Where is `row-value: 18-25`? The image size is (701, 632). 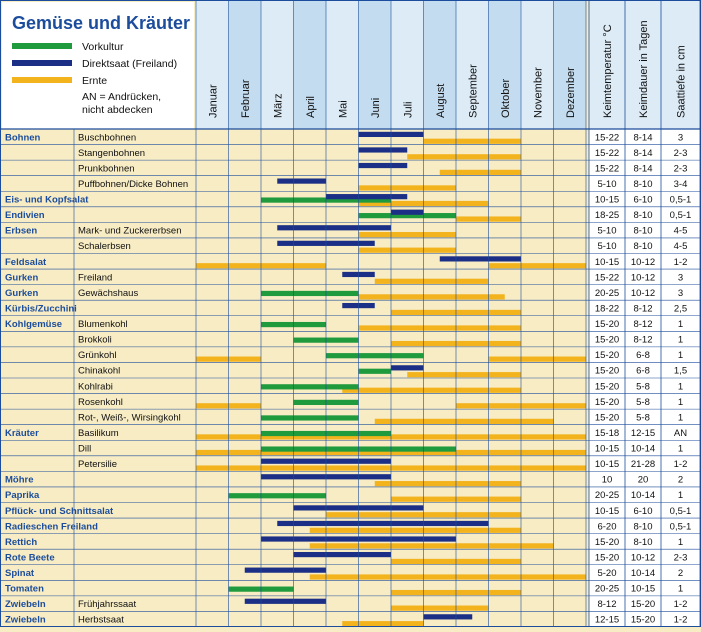 row-value: 18-25 is located at coordinates (607, 215).